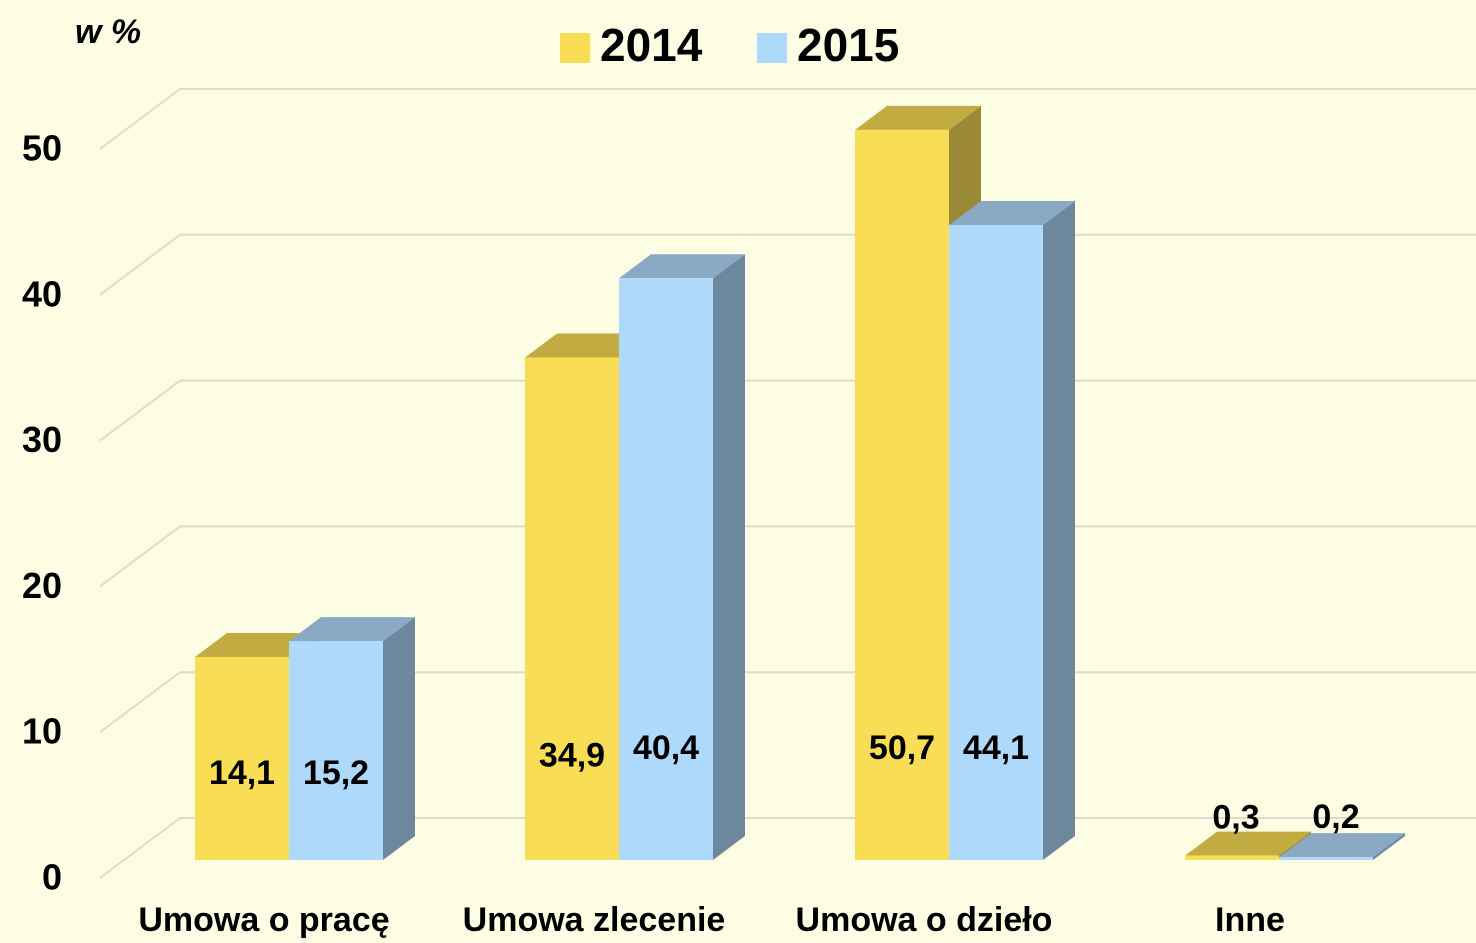 The height and width of the screenshot is (943, 1476). I want to click on y-tick-label: 30, so click(42, 439).